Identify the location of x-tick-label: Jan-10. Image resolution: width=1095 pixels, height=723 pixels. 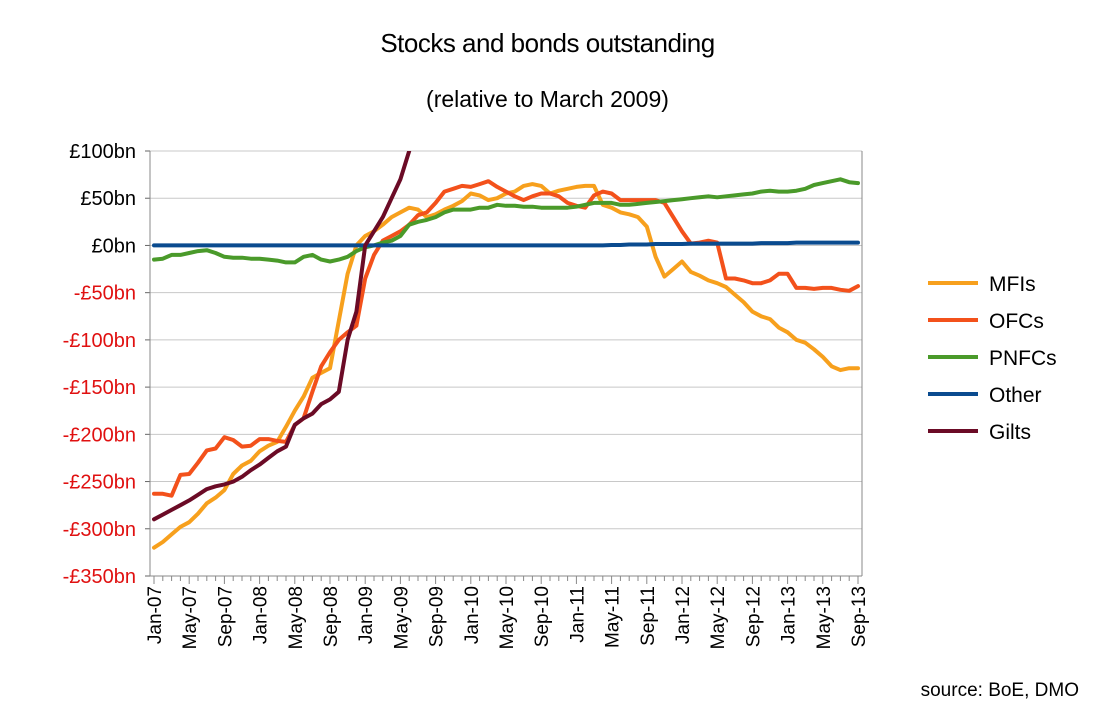
(472, 615).